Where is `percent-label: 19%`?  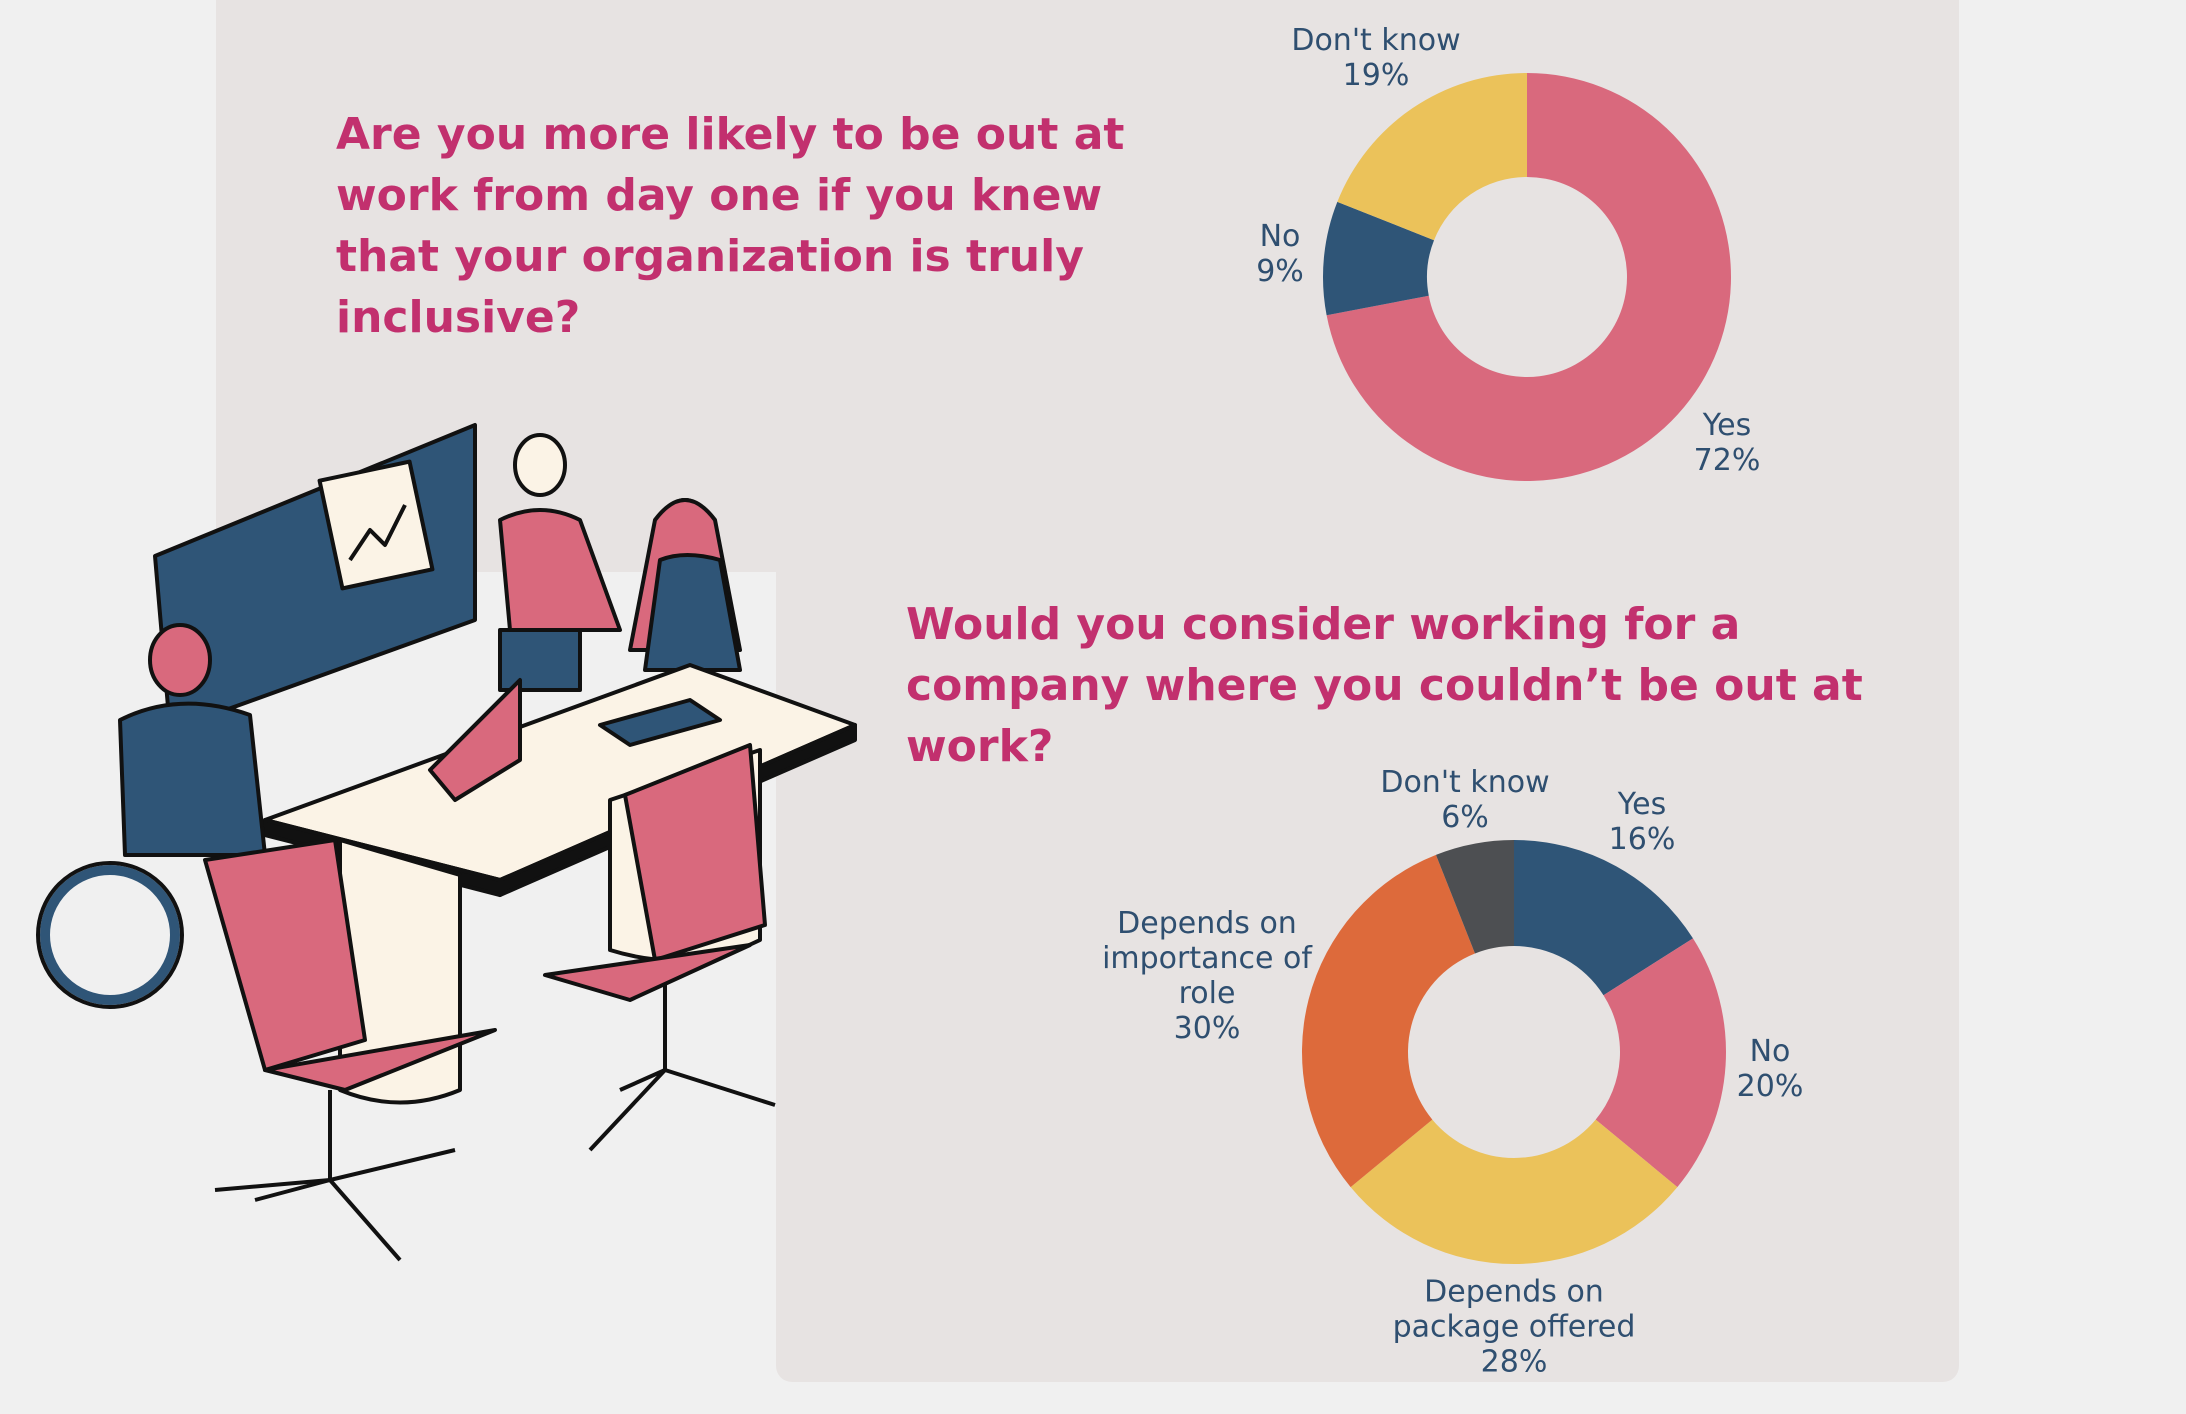
percent-label: 19% is located at coordinates (1376, 75).